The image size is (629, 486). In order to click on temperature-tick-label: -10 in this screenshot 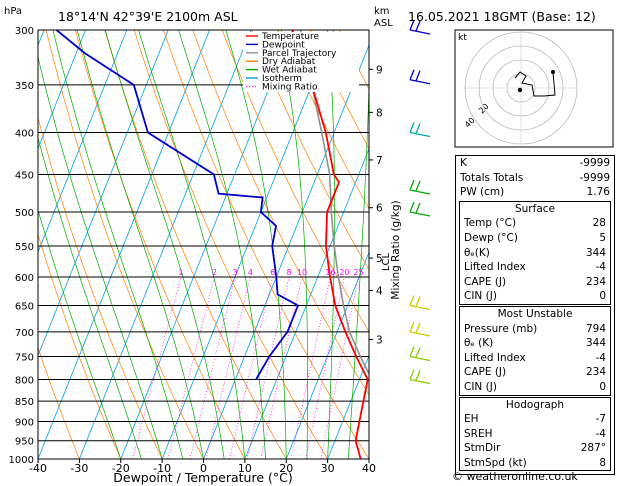, I will do `click(162, 468)`.